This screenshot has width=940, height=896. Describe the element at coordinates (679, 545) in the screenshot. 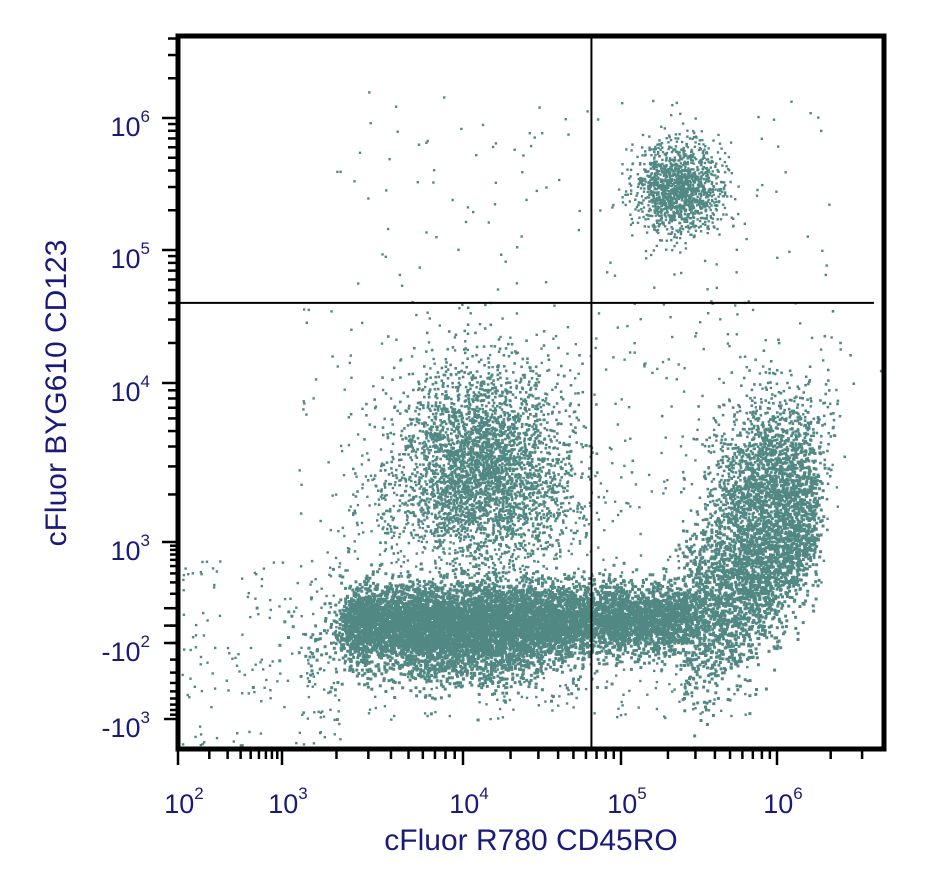

I see `data-point-1955` at that location.